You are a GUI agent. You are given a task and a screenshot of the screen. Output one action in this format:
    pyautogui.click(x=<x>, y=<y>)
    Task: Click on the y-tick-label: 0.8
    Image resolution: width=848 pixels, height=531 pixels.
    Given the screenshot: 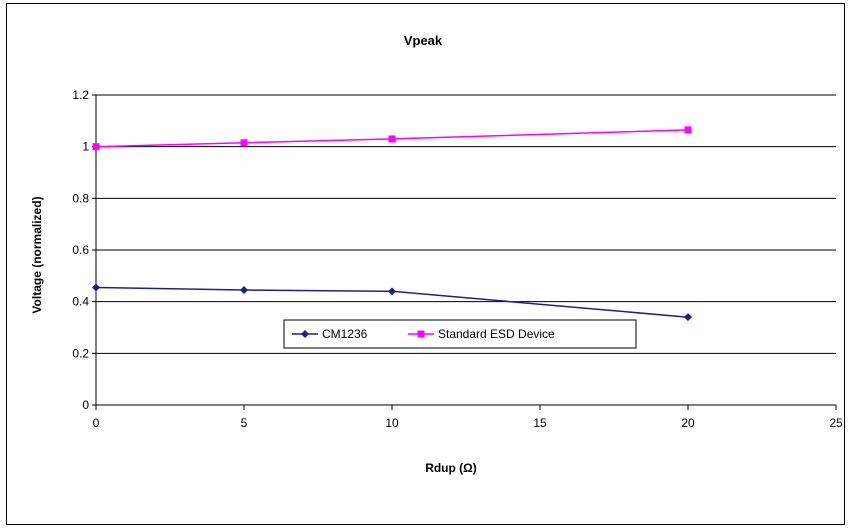 What is the action you would take?
    pyautogui.click(x=80, y=198)
    